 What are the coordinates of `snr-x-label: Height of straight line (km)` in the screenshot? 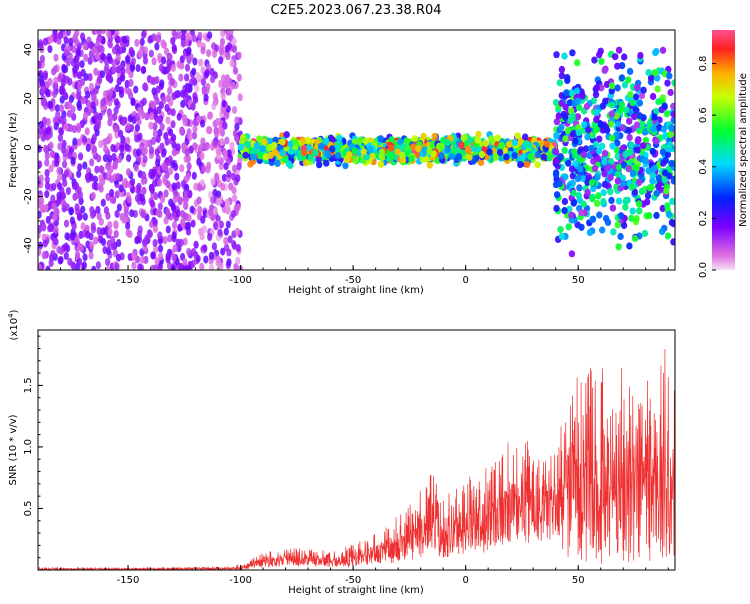 It's located at (356, 590).